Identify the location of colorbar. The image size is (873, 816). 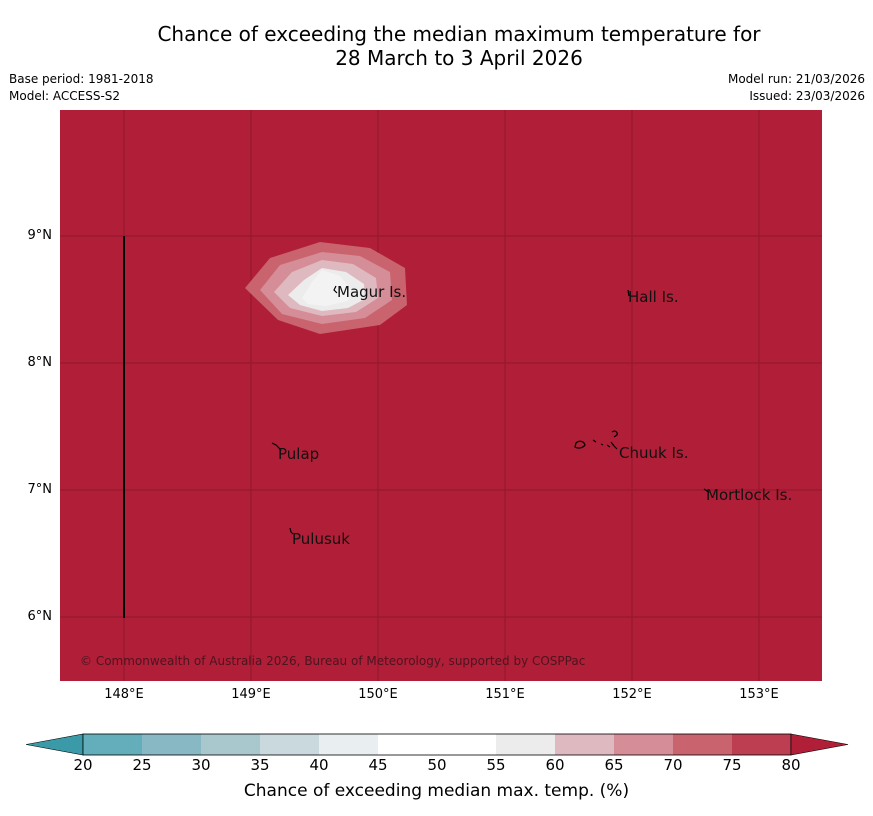
(437, 747).